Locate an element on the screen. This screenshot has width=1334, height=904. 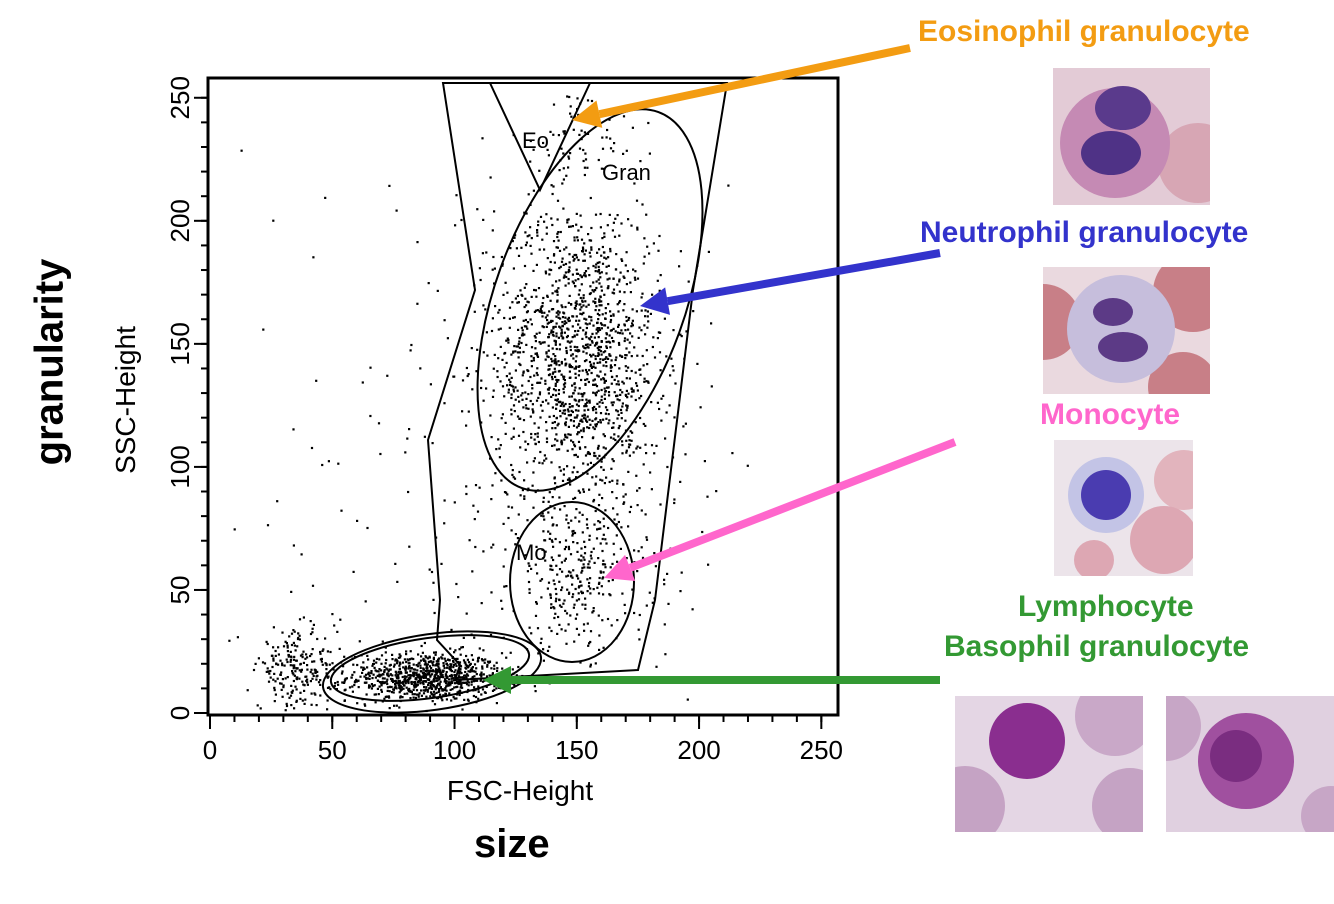
y-tick-label: 100 is located at coordinates (180, 466).